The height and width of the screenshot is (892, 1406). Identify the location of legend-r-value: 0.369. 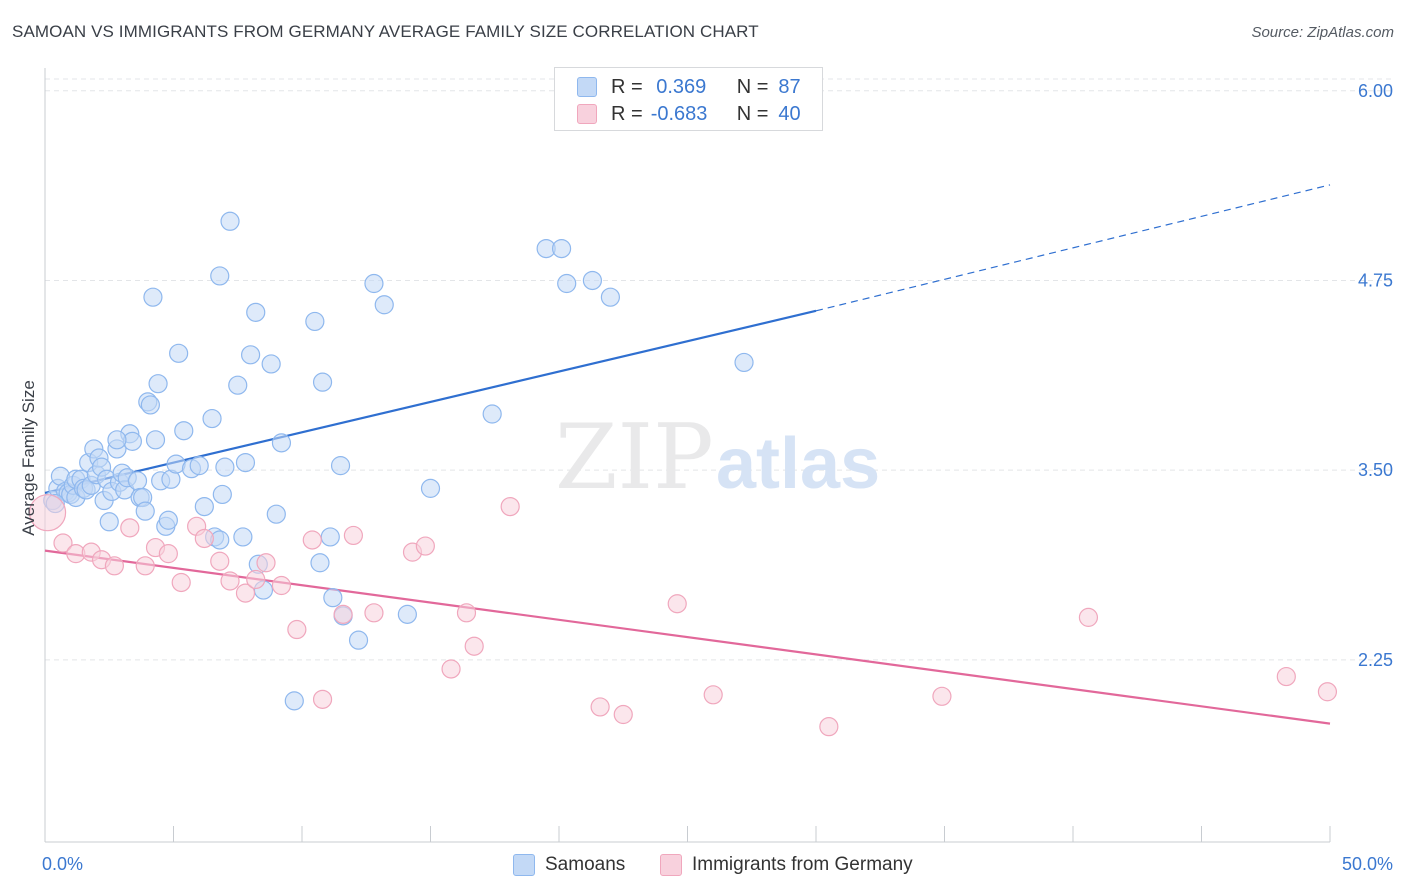
(678, 86).